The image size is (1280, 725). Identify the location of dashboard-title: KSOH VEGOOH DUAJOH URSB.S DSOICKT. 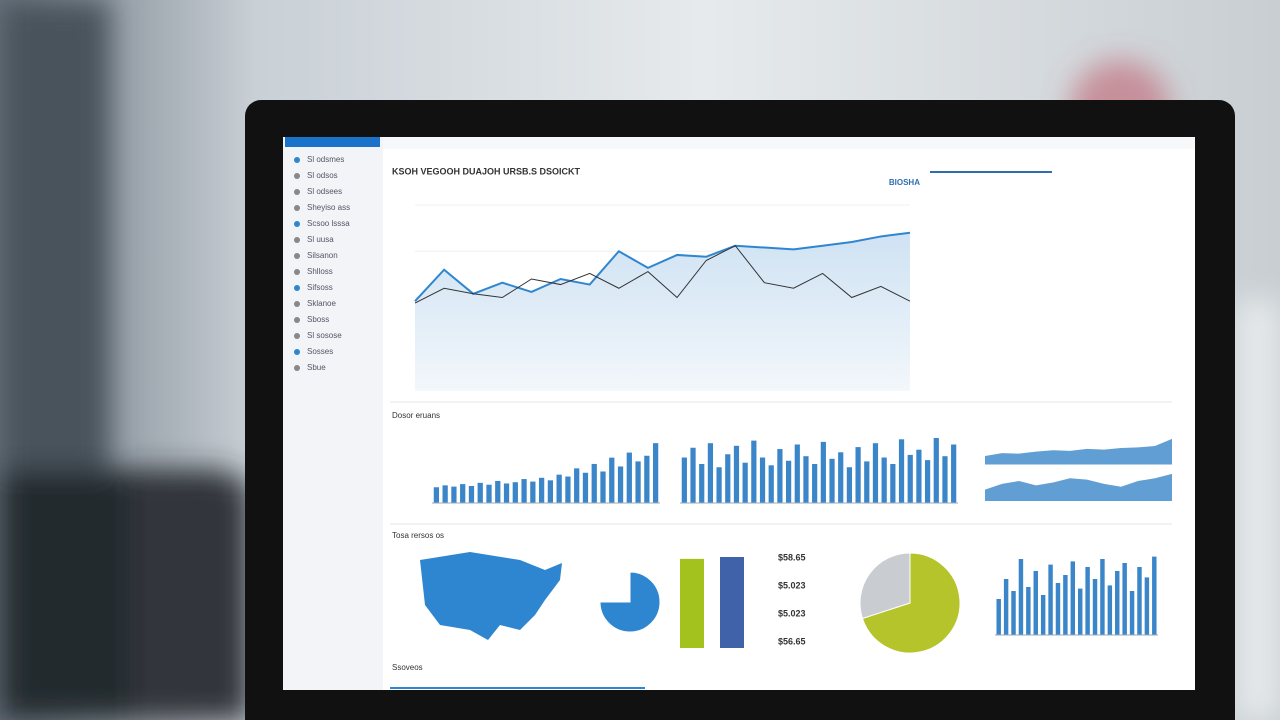
(486, 171).